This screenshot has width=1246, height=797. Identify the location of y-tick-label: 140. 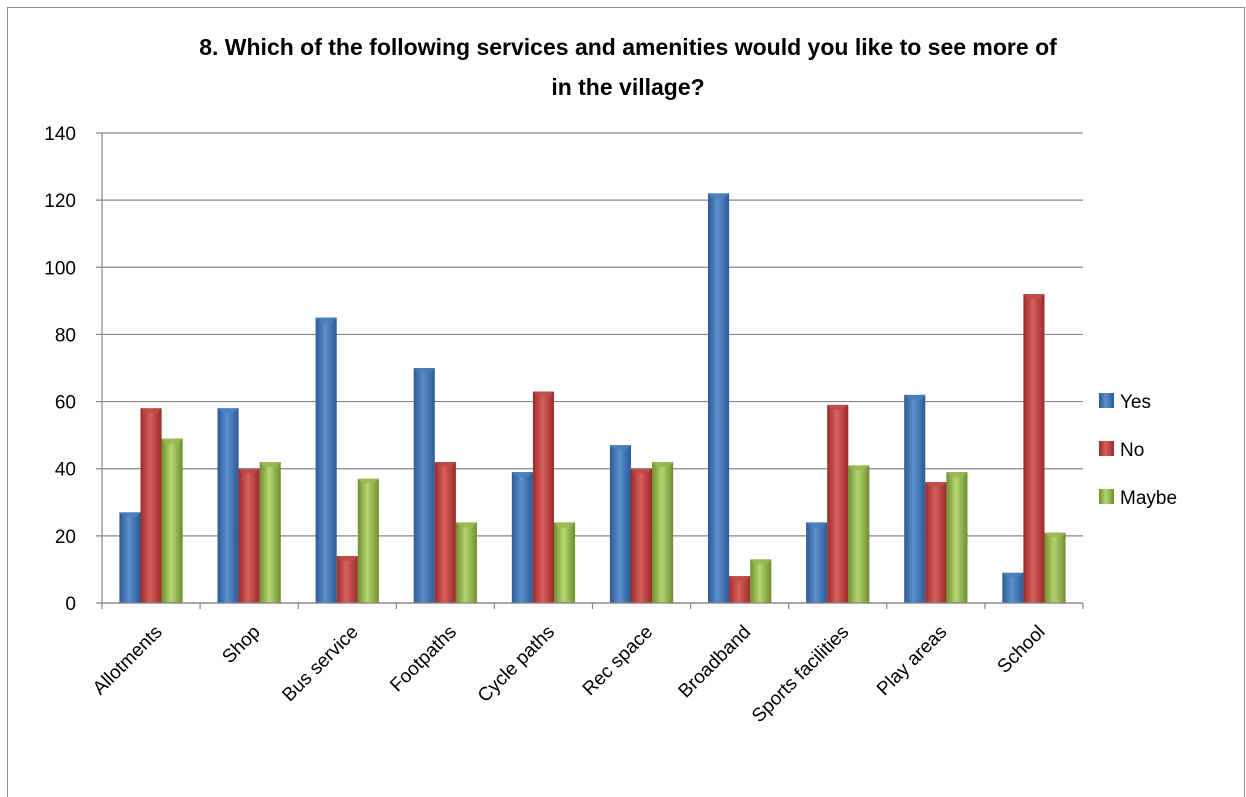
(60, 134).